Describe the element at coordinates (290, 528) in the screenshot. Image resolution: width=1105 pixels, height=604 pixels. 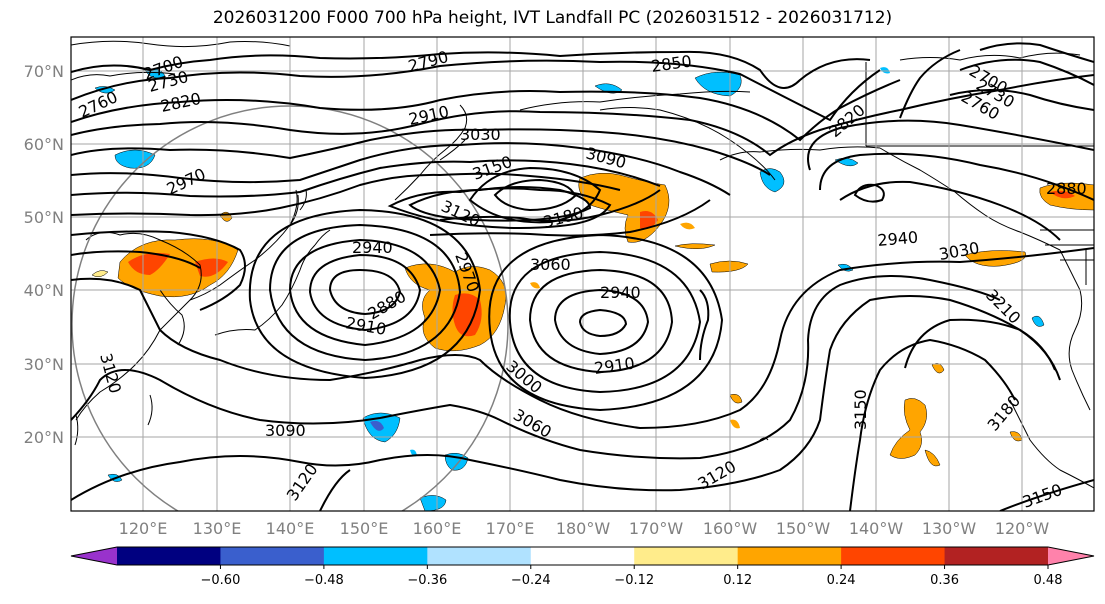
I see `lon-label: 140°E` at that location.